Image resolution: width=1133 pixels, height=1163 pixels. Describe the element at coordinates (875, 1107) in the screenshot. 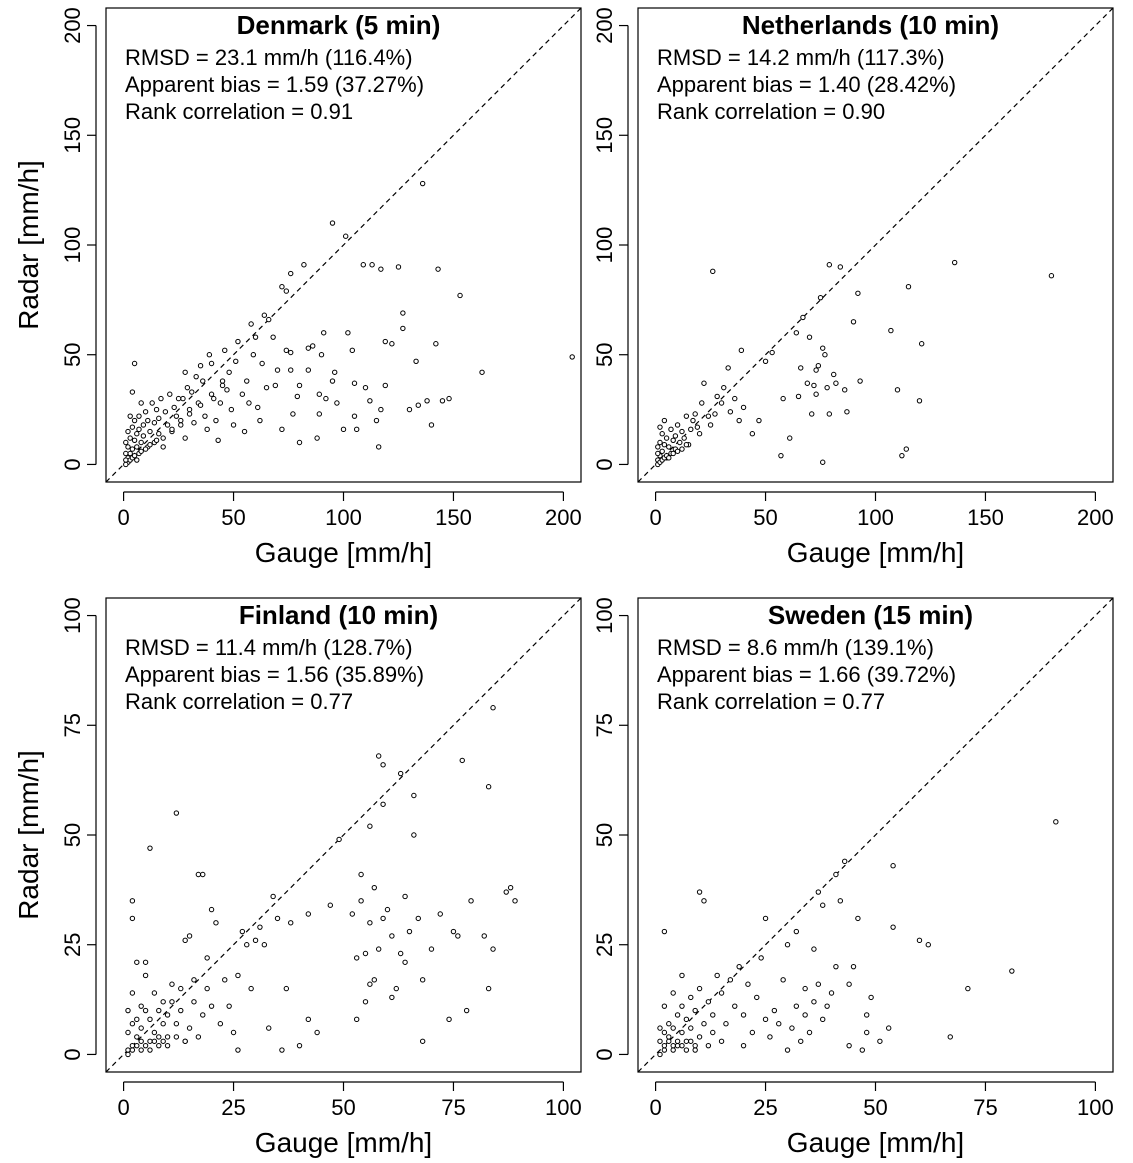

I see `x-tick-label: 50` at that location.